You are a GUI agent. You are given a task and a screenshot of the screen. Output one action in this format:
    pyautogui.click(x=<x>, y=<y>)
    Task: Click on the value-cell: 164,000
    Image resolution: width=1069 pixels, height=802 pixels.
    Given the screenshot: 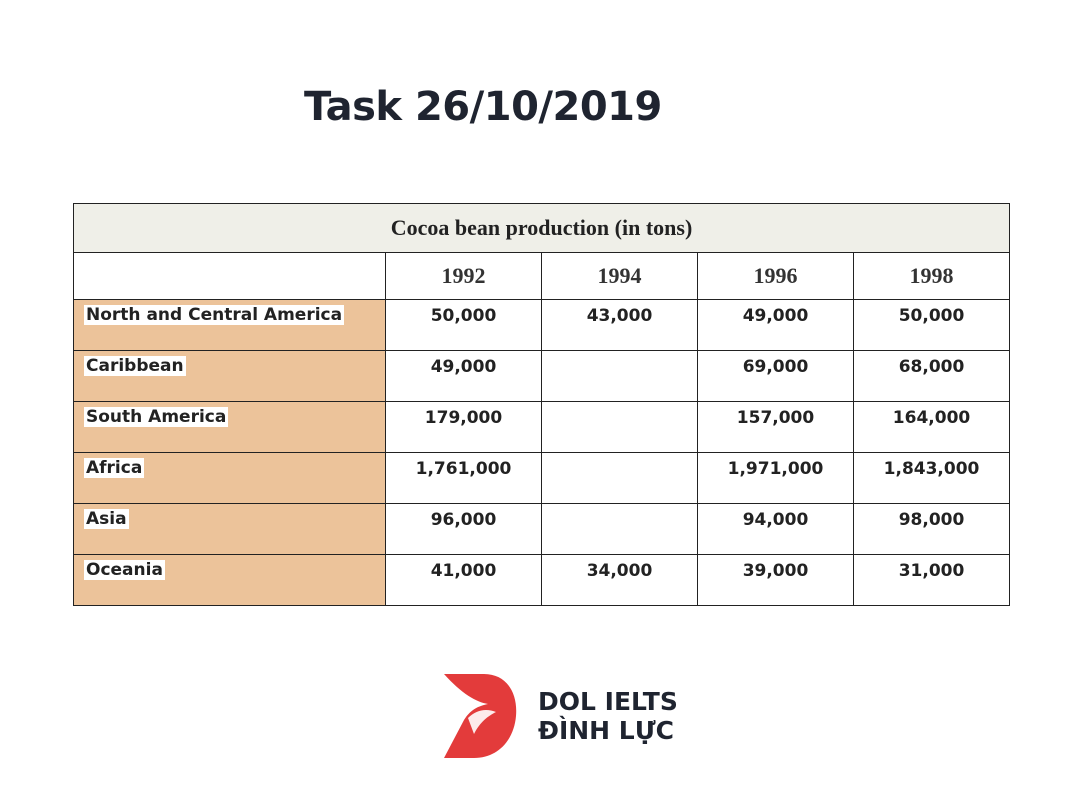 What is the action you would take?
    pyautogui.click(x=931, y=427)
    